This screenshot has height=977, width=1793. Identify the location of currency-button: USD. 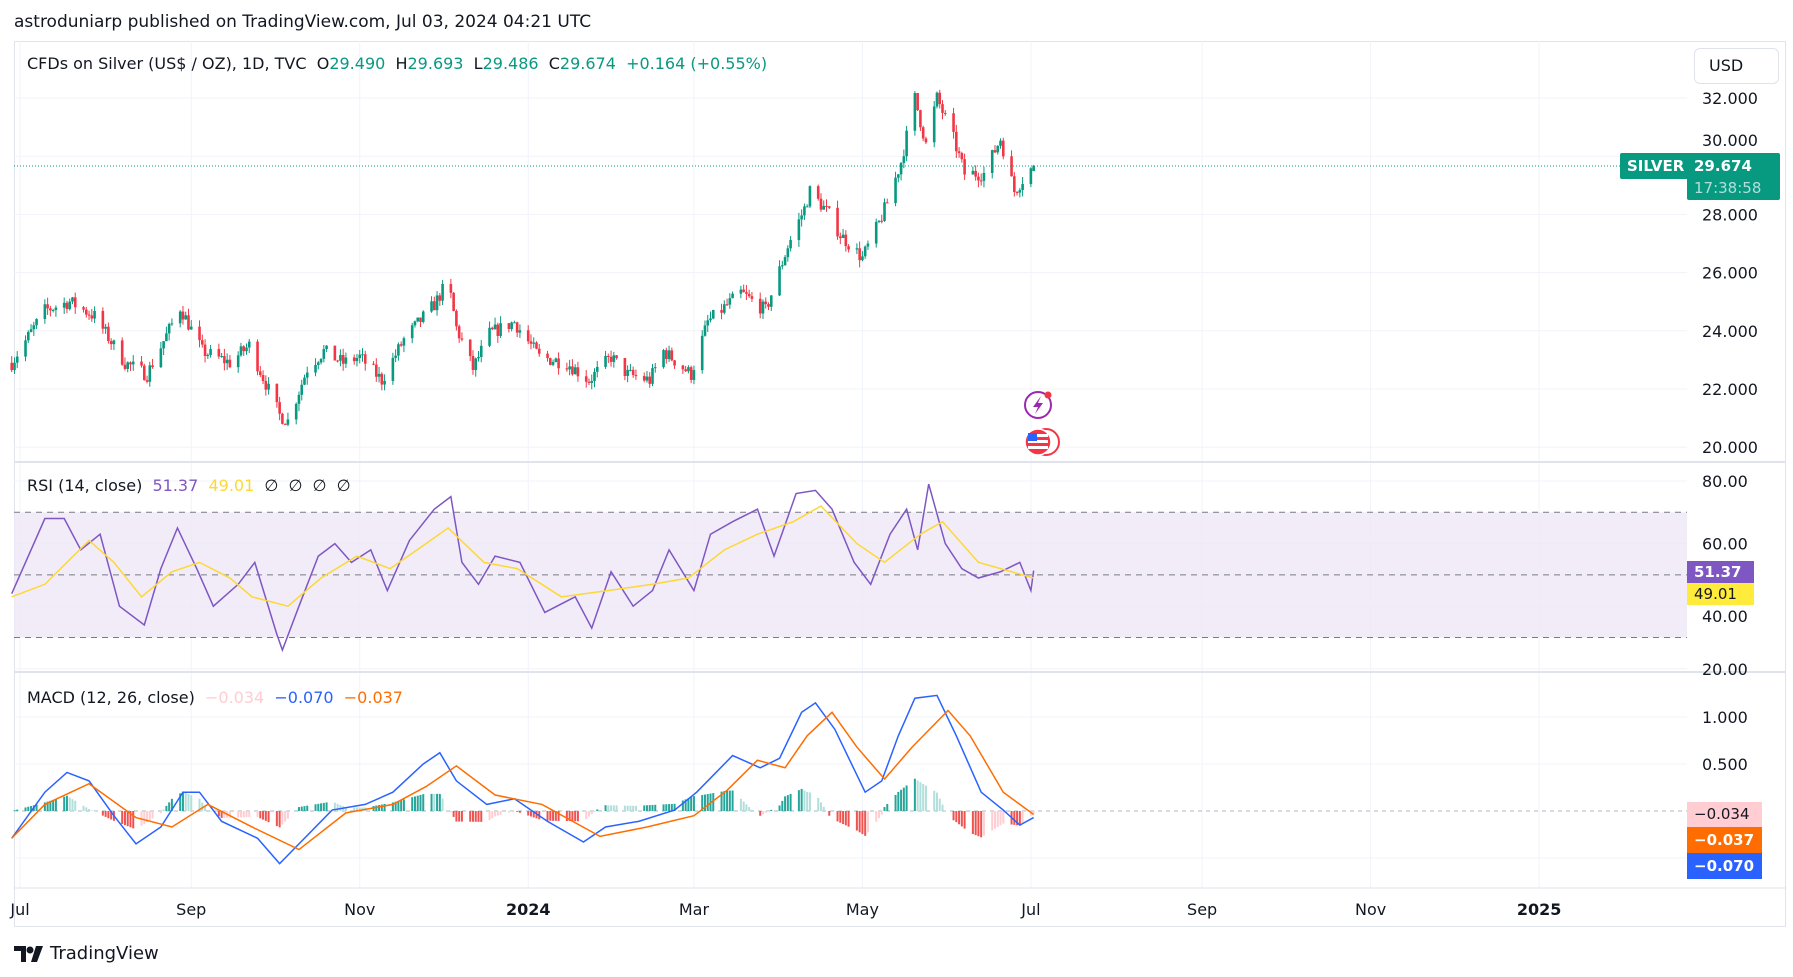
(1736, 66).